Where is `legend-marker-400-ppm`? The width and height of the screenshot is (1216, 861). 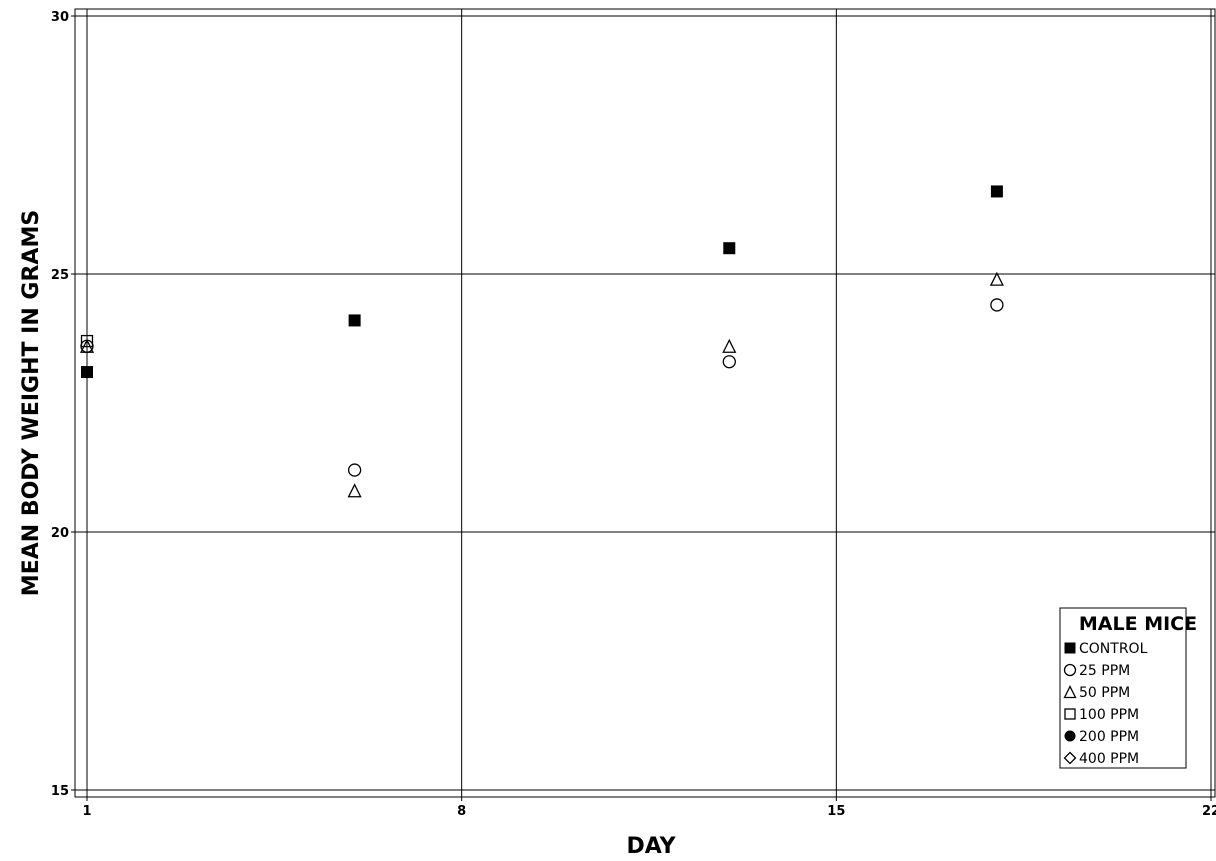
legend-marker-400-ppm is located at coordinates (1070, 758).